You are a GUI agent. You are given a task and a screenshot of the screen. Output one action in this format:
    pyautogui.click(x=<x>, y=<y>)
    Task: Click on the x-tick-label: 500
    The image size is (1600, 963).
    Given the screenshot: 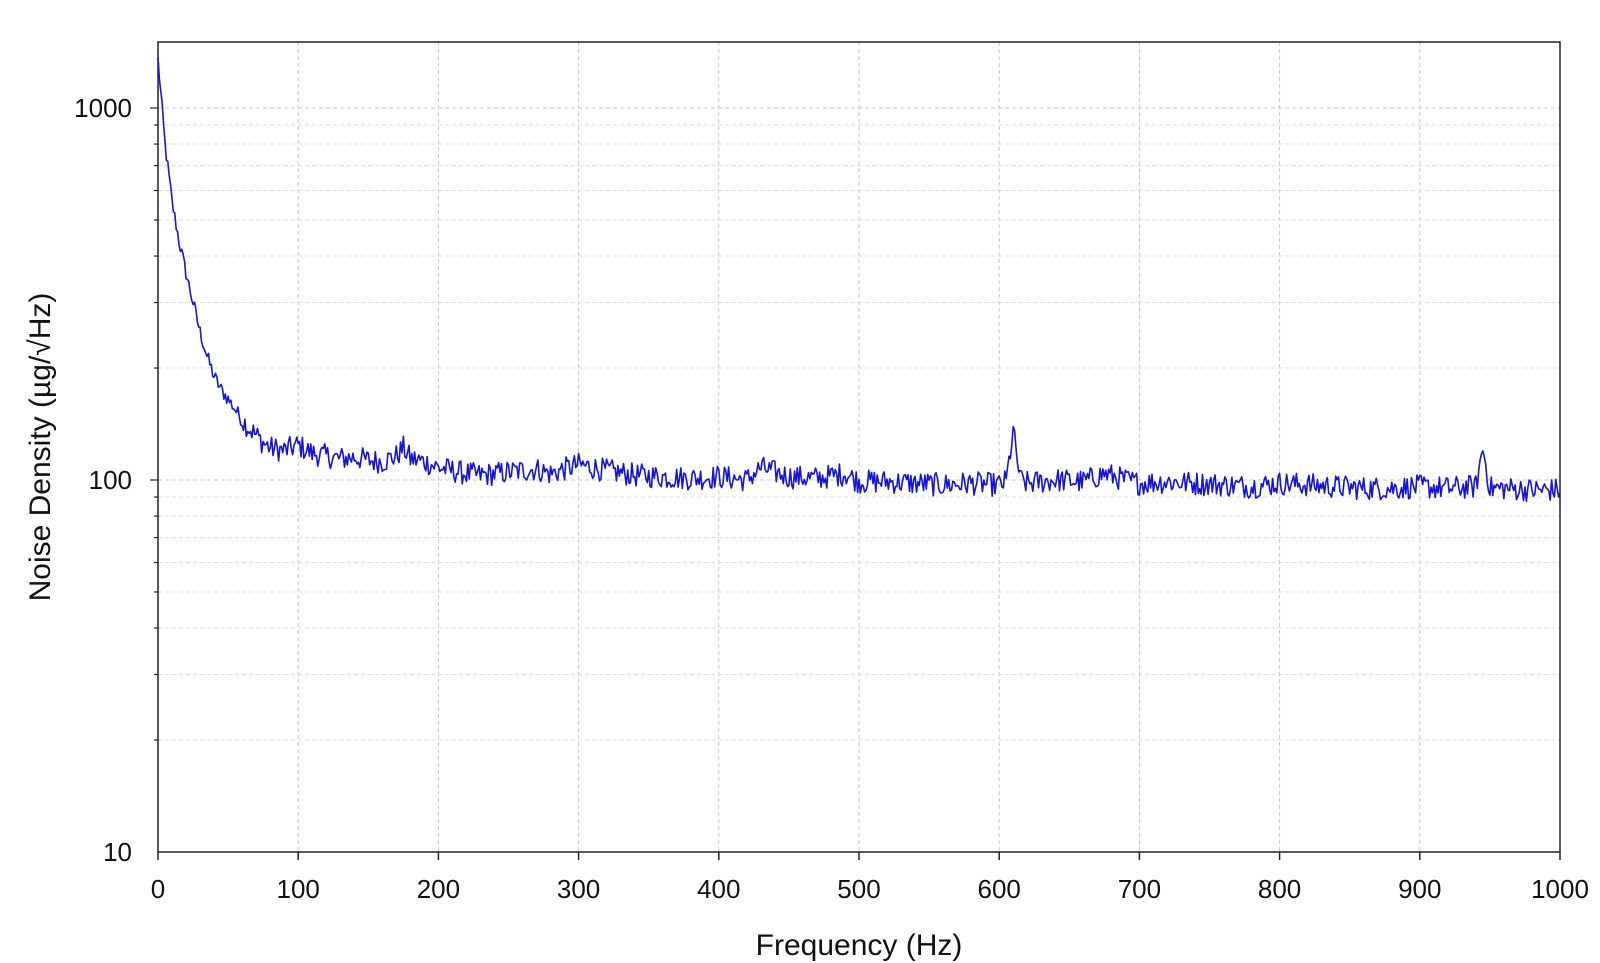 What is the action you would take?
    pyautogui.click(x=858, y=889)
    